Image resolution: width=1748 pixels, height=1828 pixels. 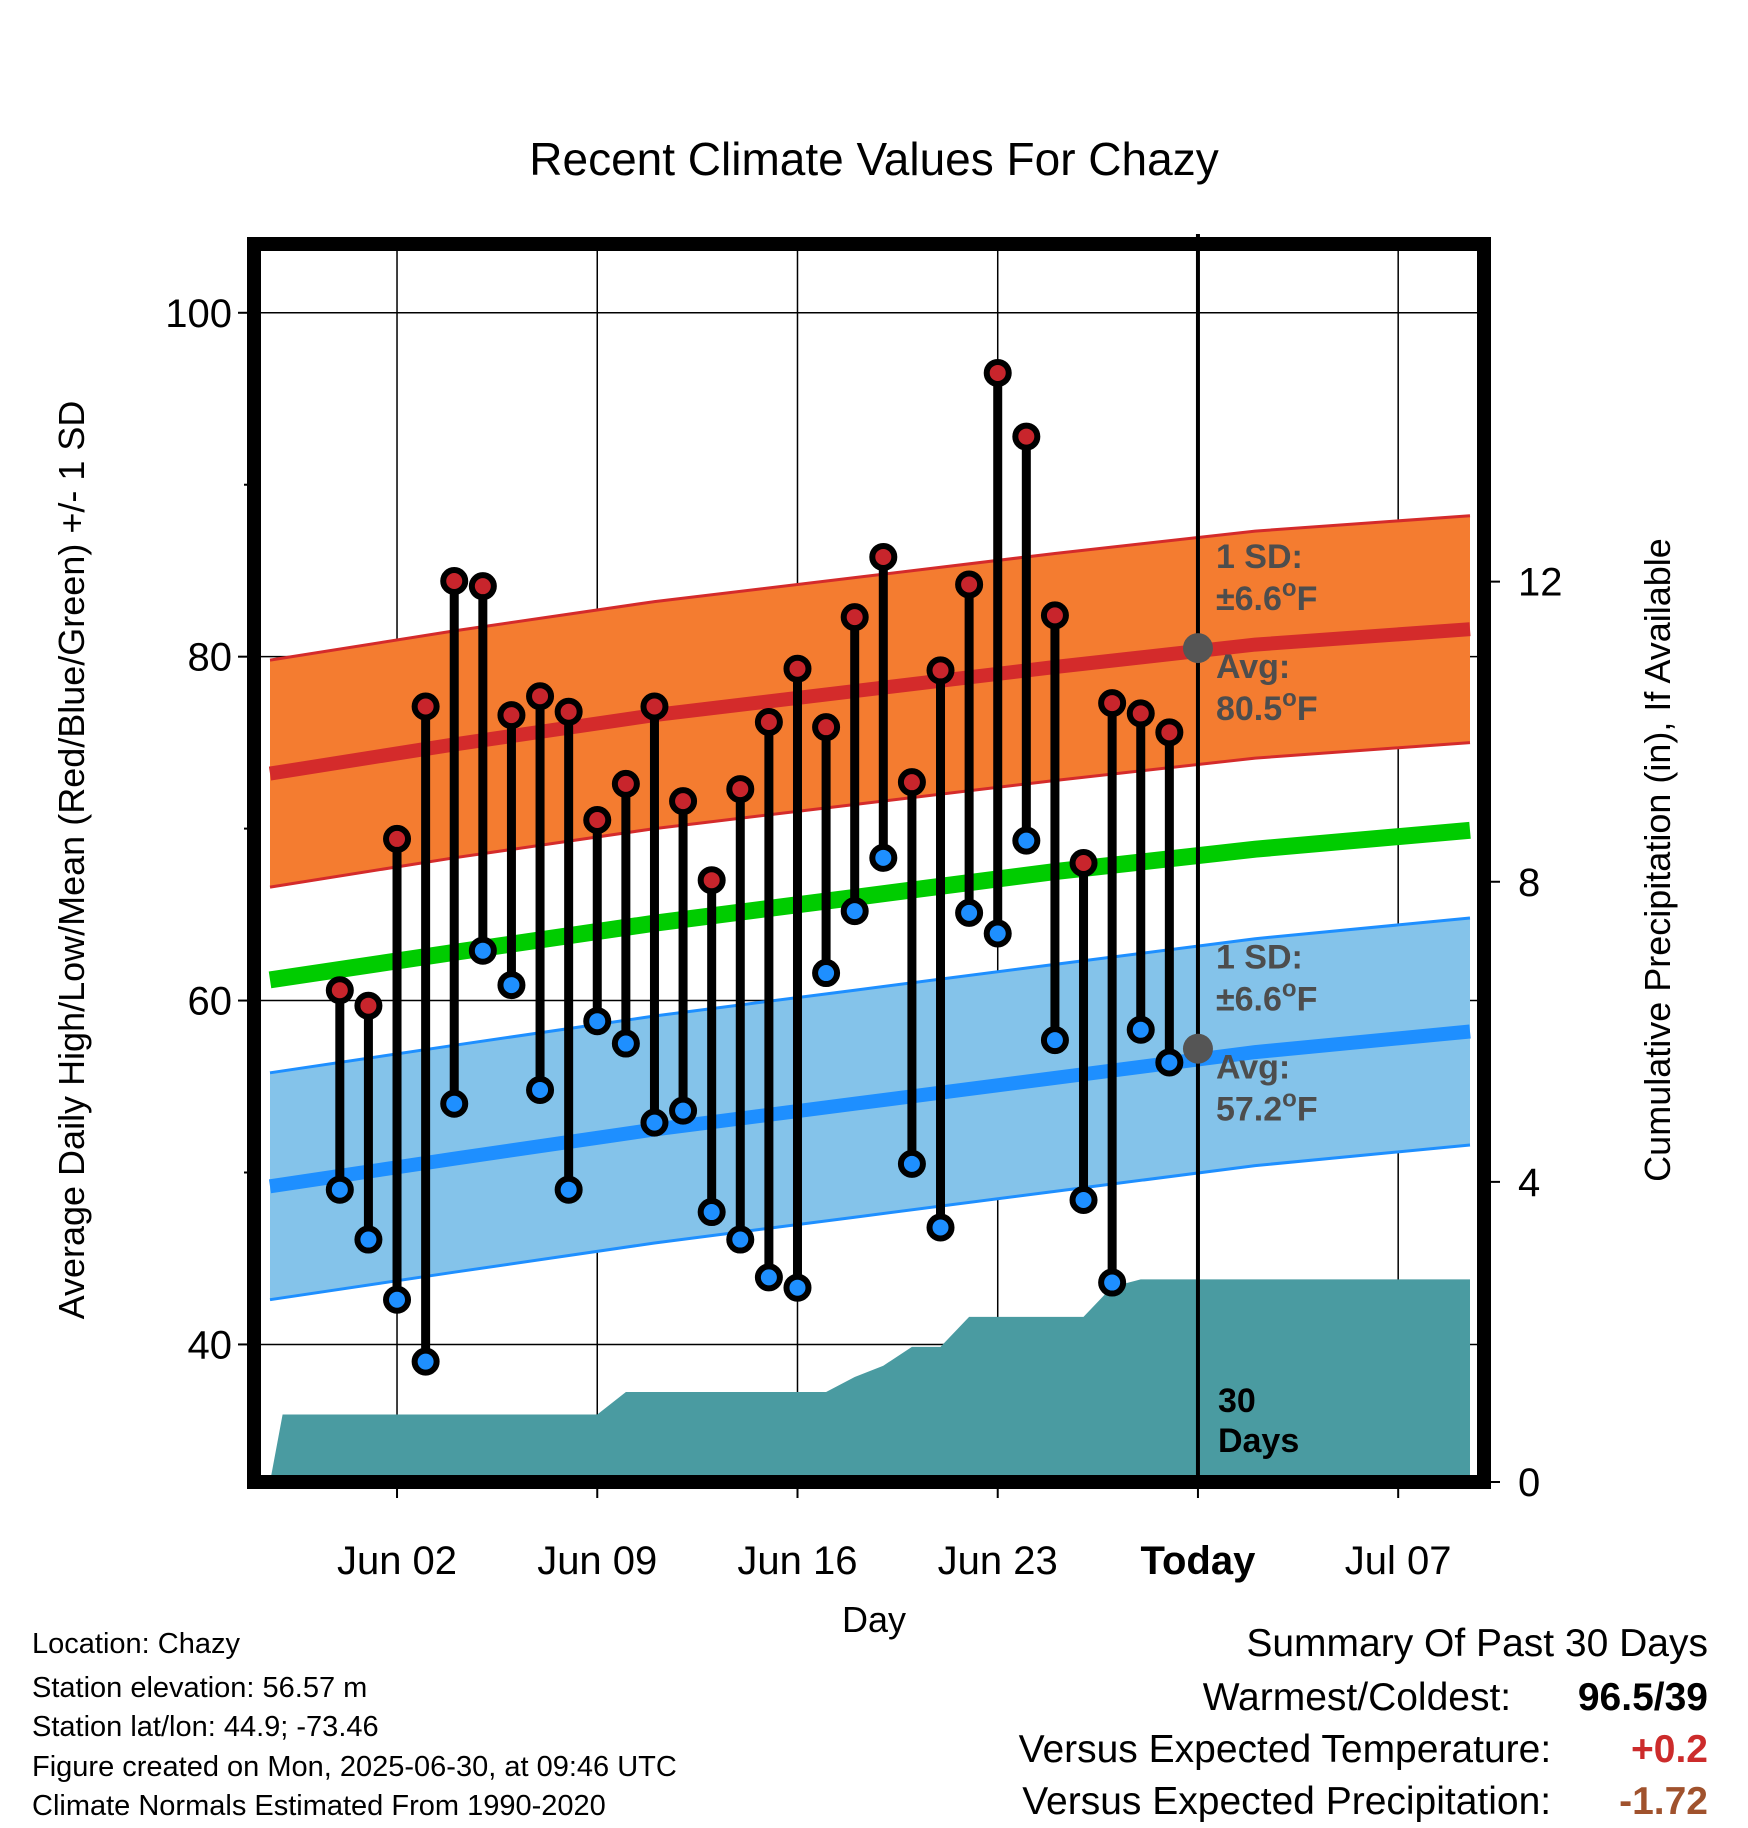 What do you see at coordinates (136, 1644) in the screenshot?
I see `info-location: Location: Chazy` at bounding box center [136, 1644].